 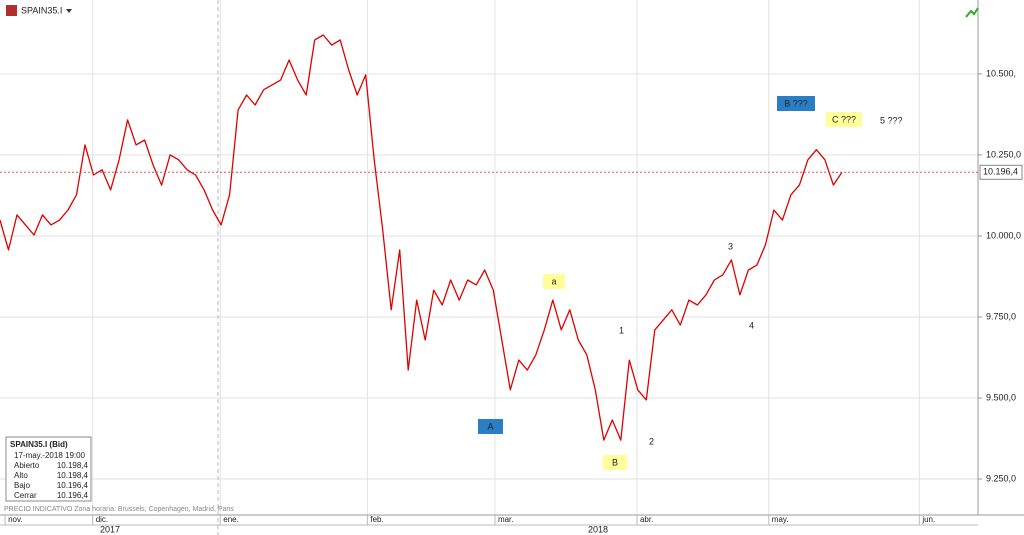 I want to click on annotation: 2, so click(x=651, y=441).